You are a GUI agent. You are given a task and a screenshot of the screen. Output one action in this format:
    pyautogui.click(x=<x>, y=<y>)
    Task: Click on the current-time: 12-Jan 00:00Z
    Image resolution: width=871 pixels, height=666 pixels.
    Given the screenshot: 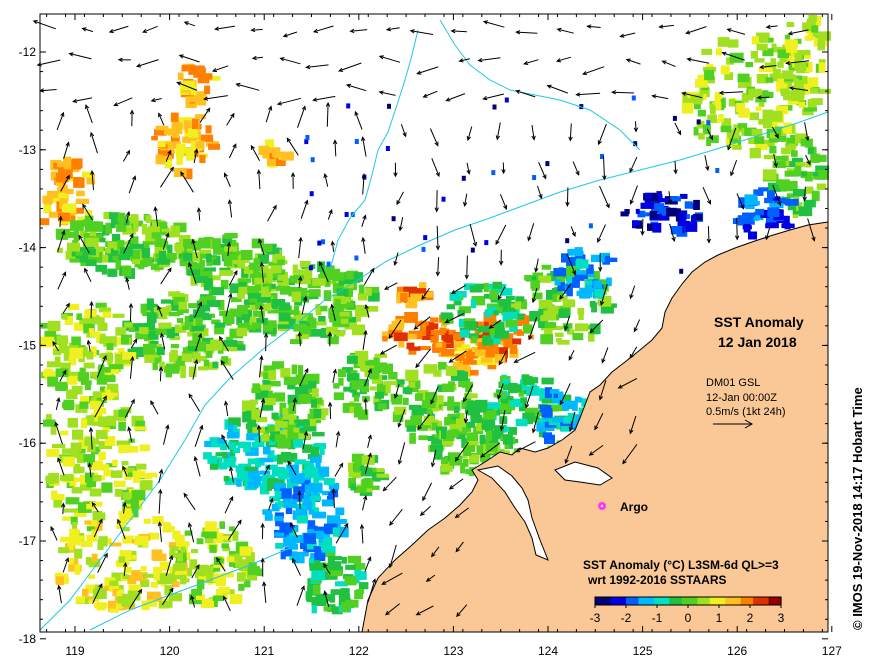 What is the action you would take?
    pyautogui.click(x=741, y=398)
    